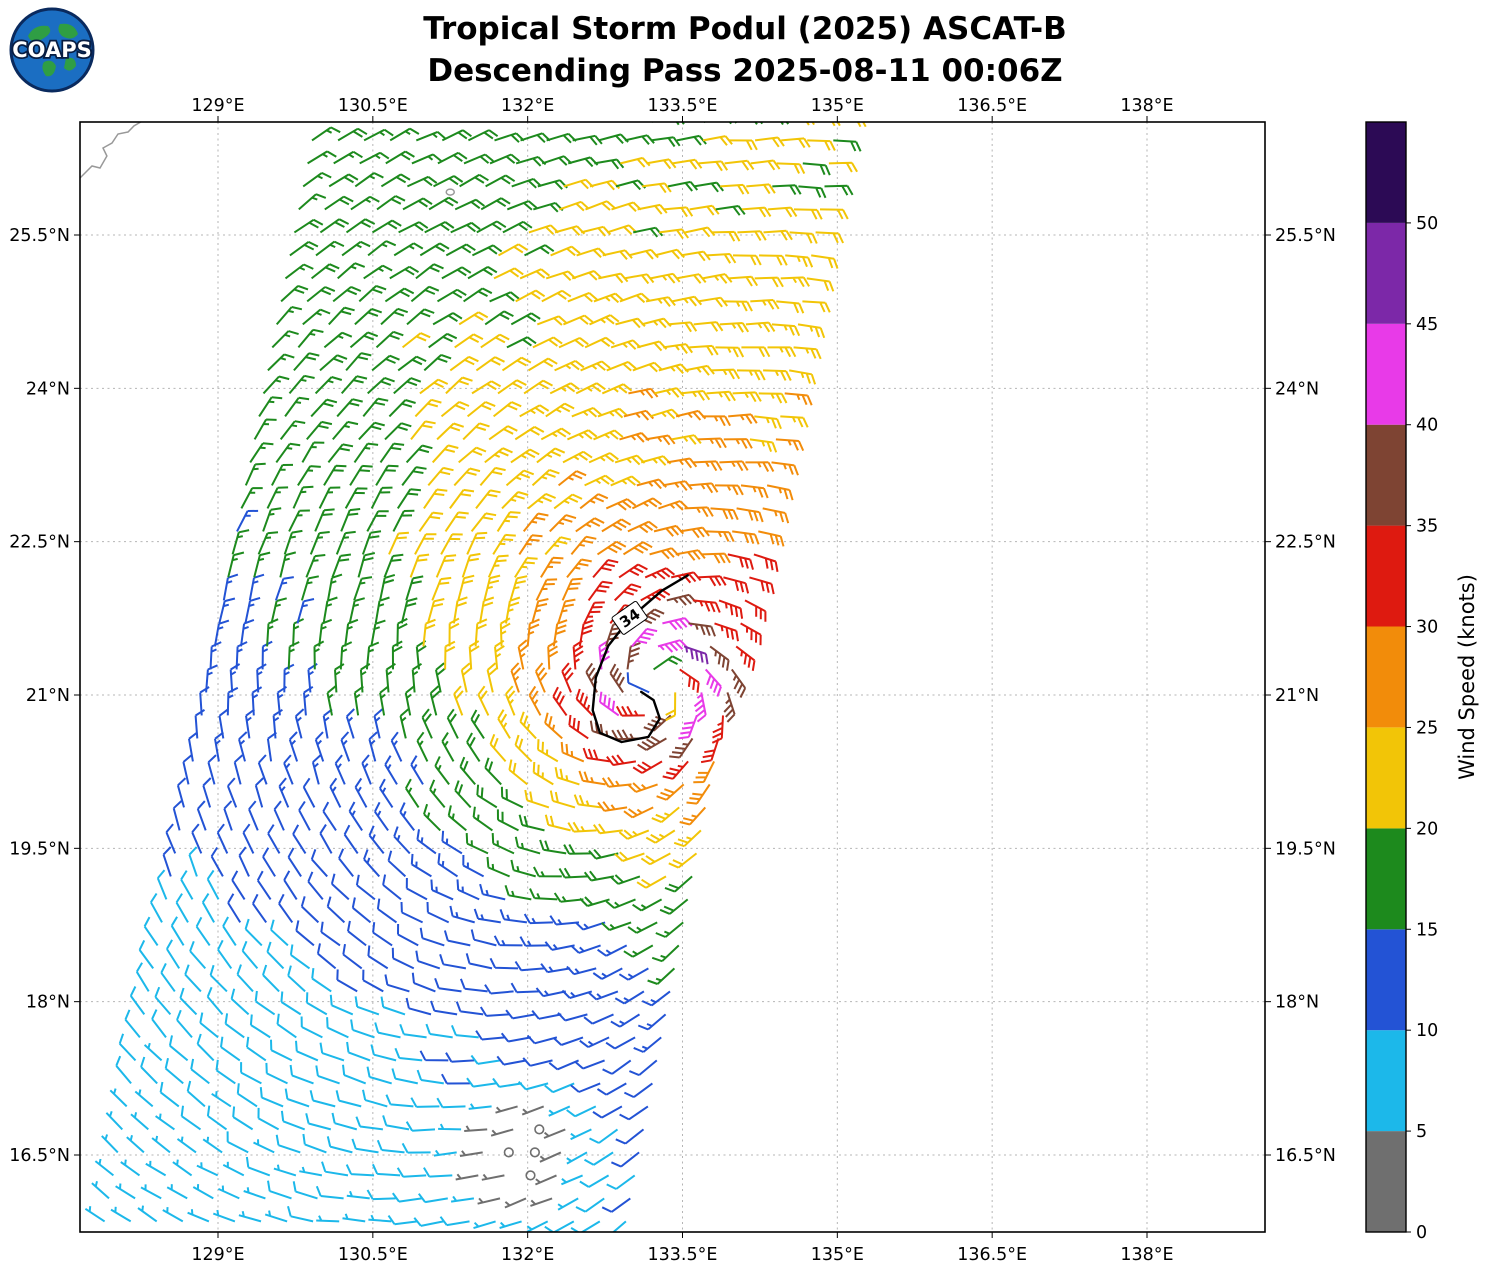 This screenshot has width=1504, height=1264. Describe the element at coordinates (48, 1003) in the screenshot. I see `y-tick-label-left: 18°N` at that location.